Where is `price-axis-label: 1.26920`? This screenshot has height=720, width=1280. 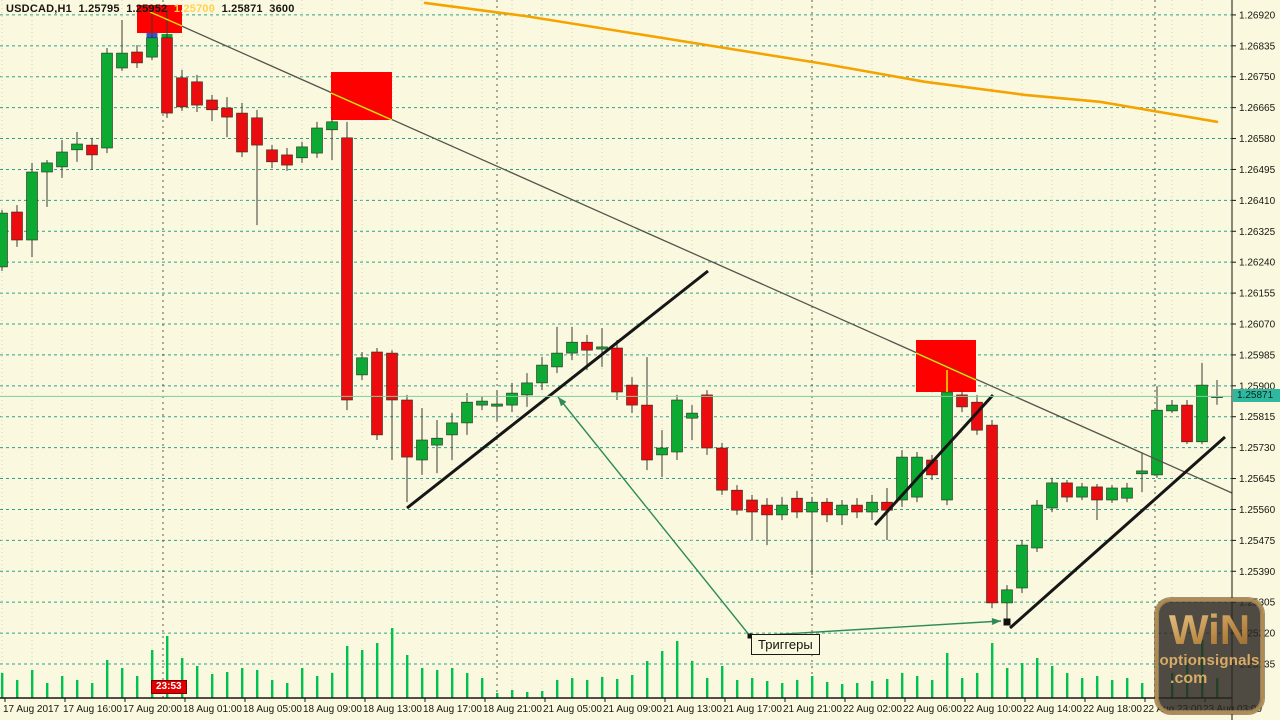
price-axis-label: 1.26920 is located at coordinates (1257, 15).